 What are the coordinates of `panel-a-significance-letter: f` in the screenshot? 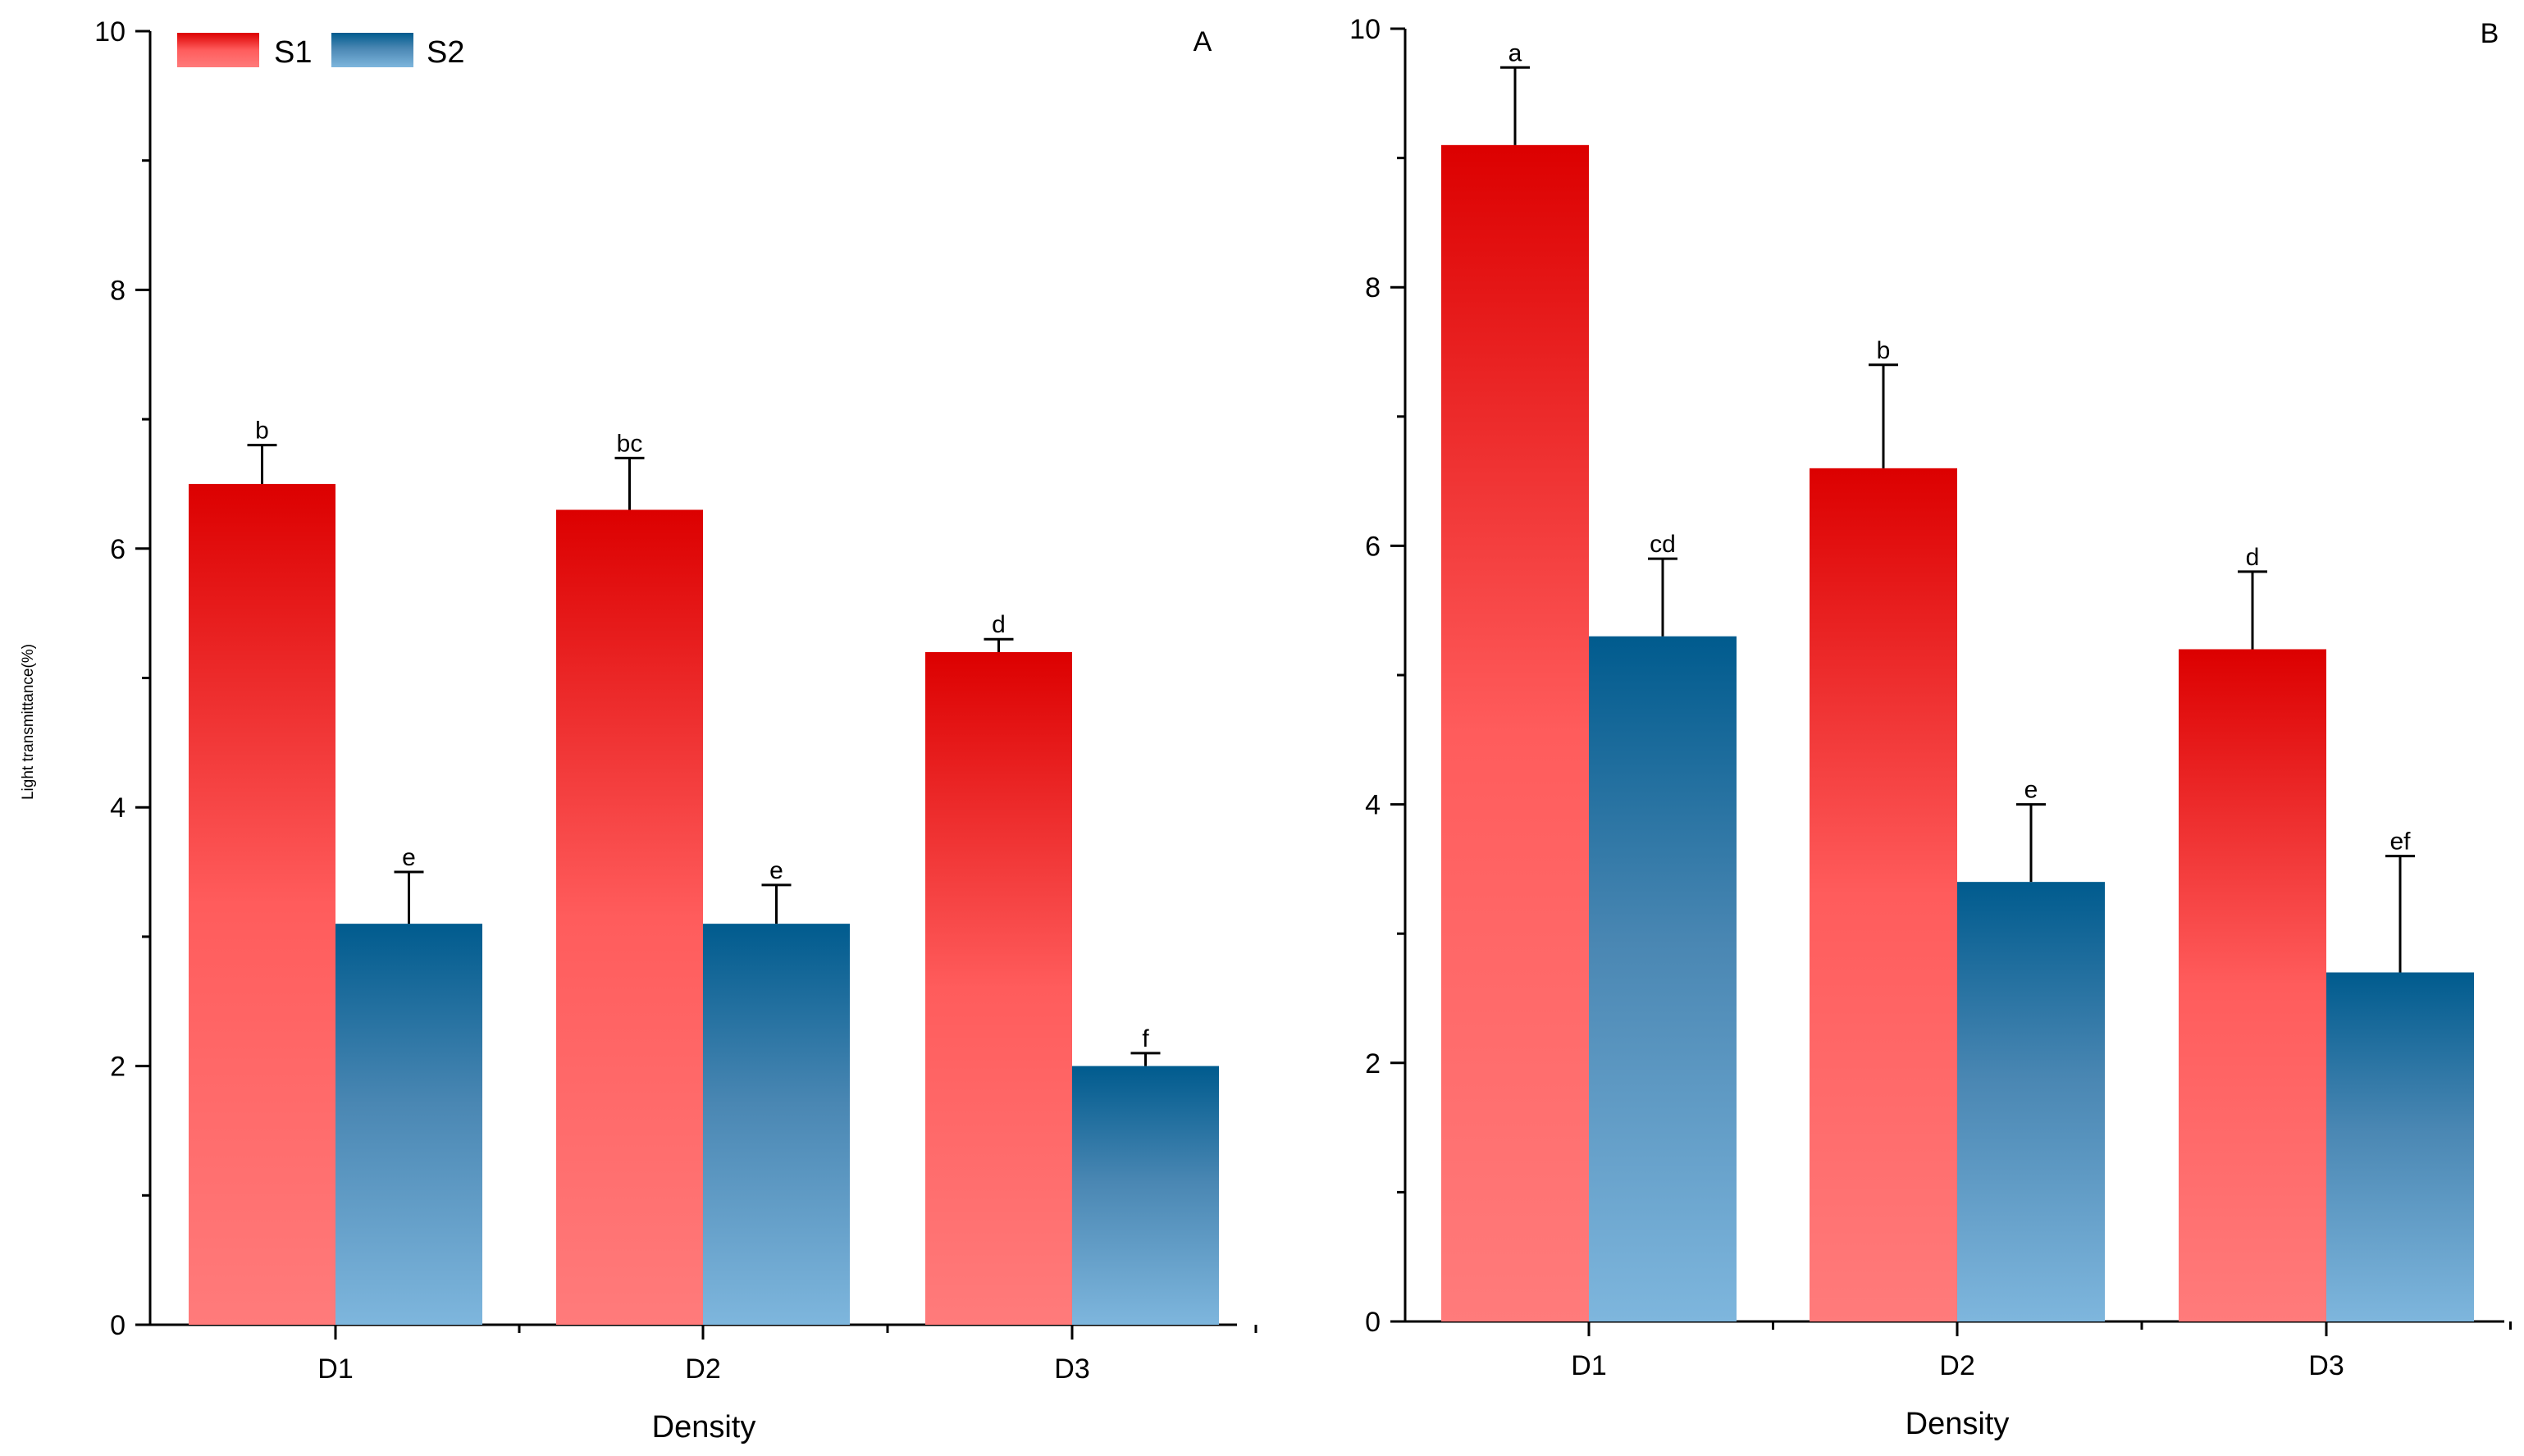 It's located at (1145, 1038).